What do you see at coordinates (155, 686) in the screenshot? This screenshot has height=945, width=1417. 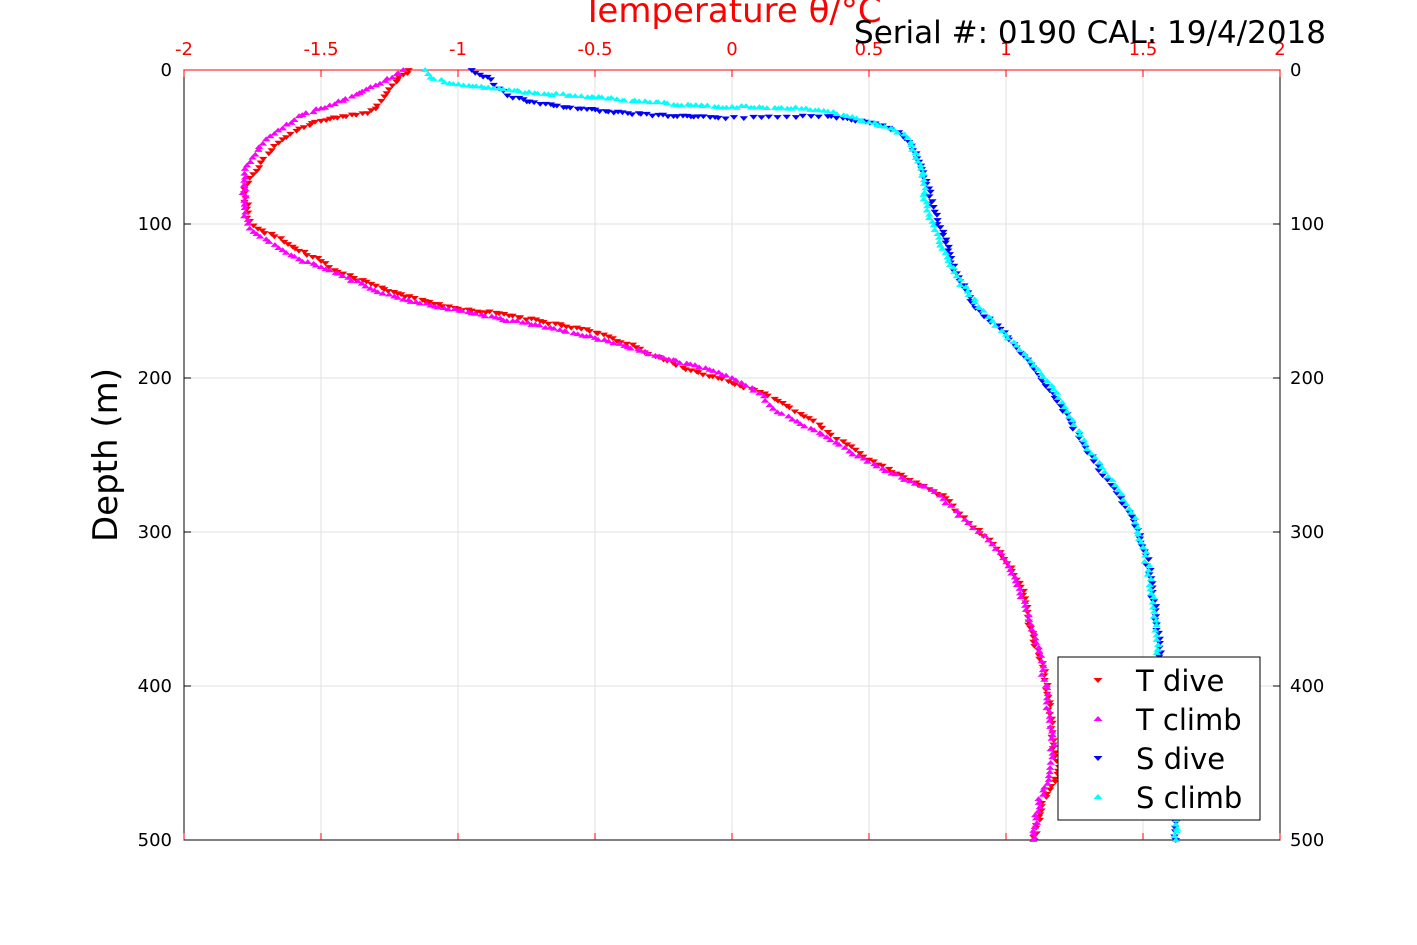 I see `y-tick-label-left: 400` at bounding box center [155, 686].